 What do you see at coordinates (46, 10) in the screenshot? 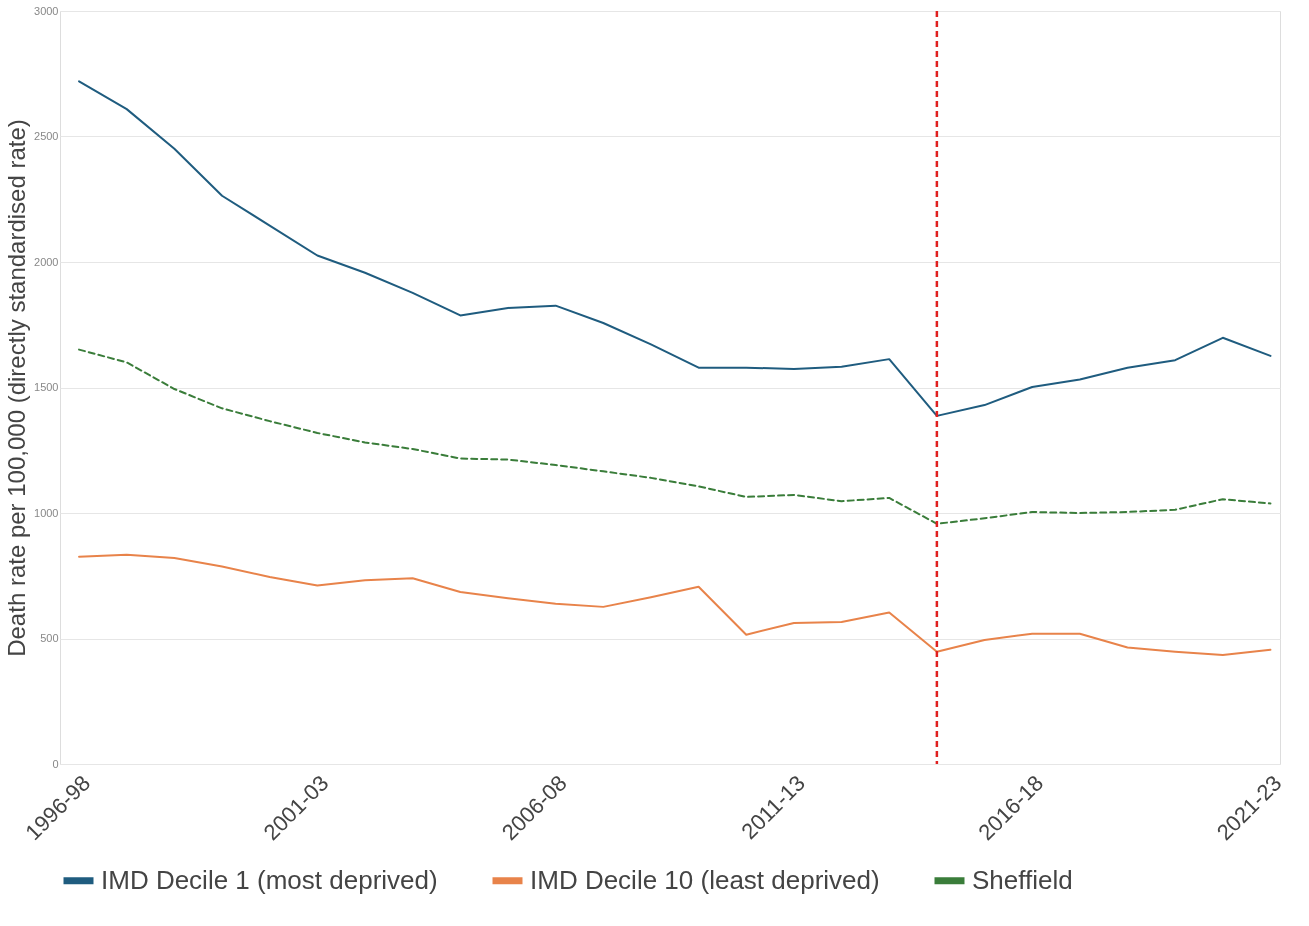
I see `y-tick-label: 3000` at bounding box center [46, 10].